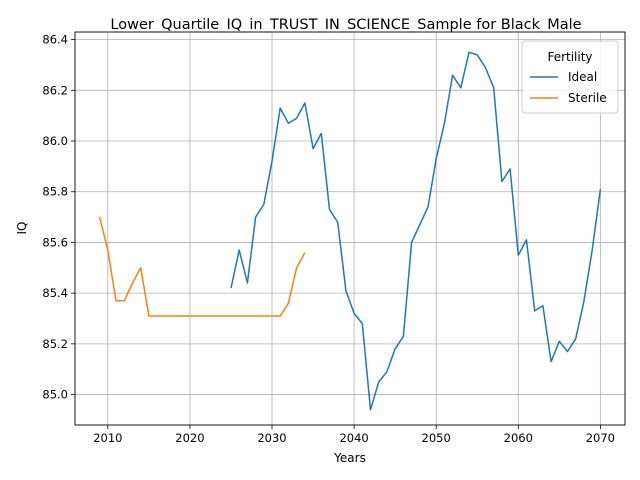  I want to click on y-tick-label: 85.8, so click(55, 192).